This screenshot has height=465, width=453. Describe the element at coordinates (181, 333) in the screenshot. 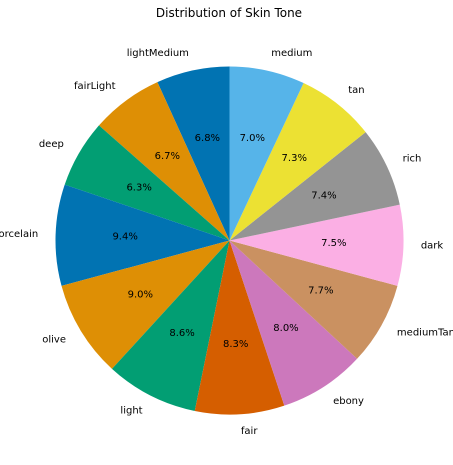

I see `percent-label-light: 8.6%` at that location.